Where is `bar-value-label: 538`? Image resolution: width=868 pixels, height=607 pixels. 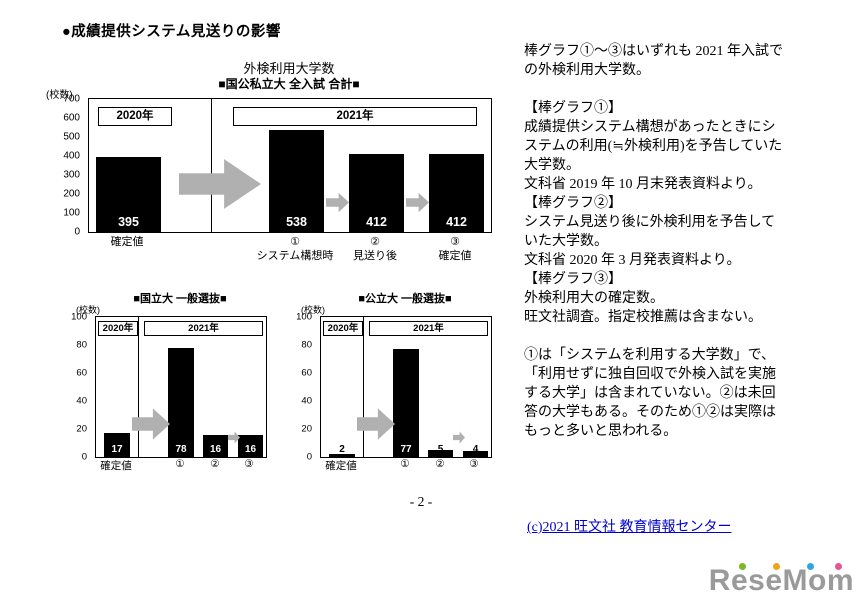 bar-value-label: 538 is located at coordinates (296, 222).